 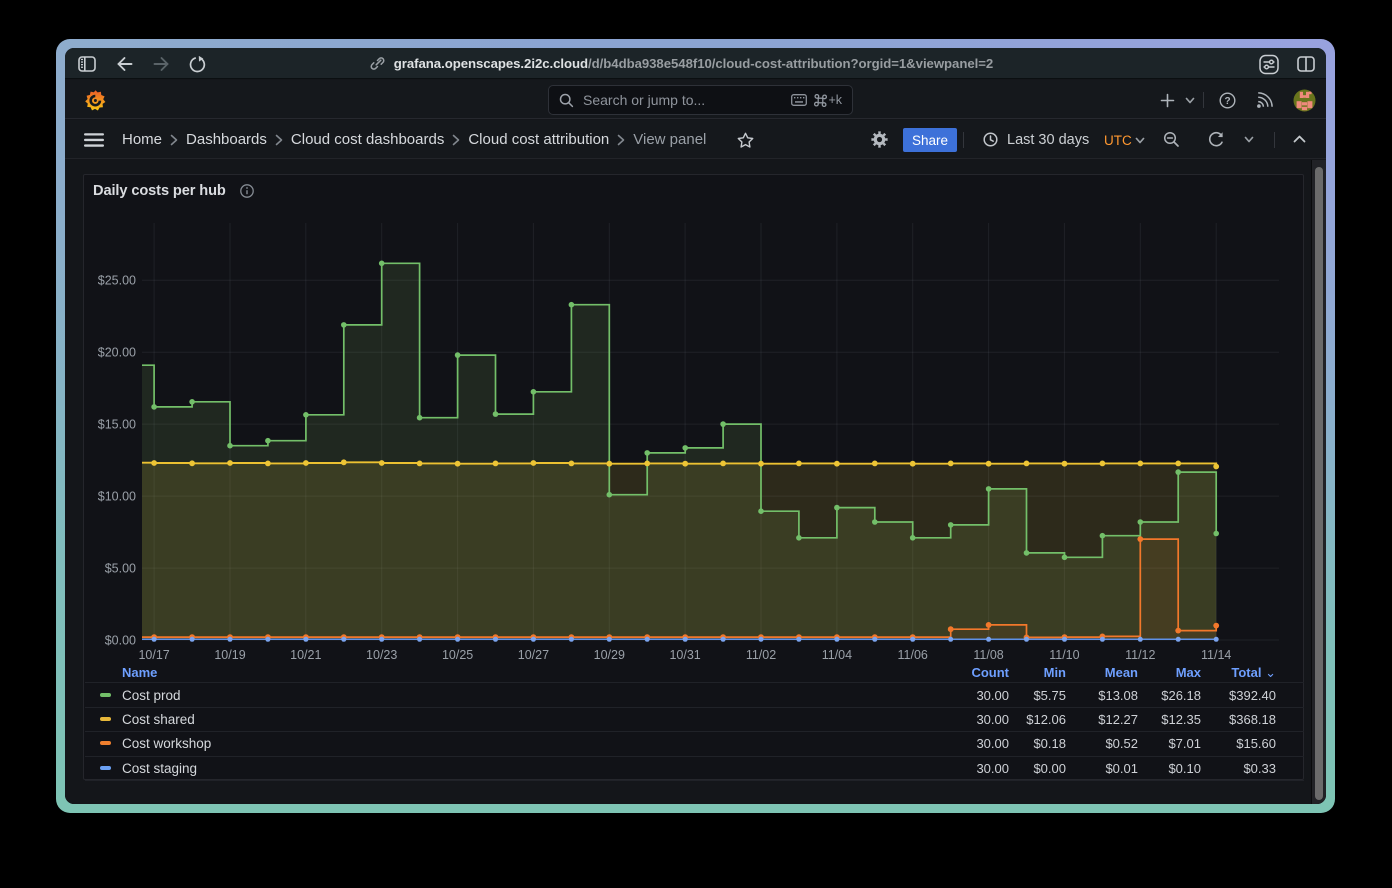 What do you see at coordinates (1216, 655) in the screenshot?
I see `svg-text: 11/14` at bounding box center [1216, 655].